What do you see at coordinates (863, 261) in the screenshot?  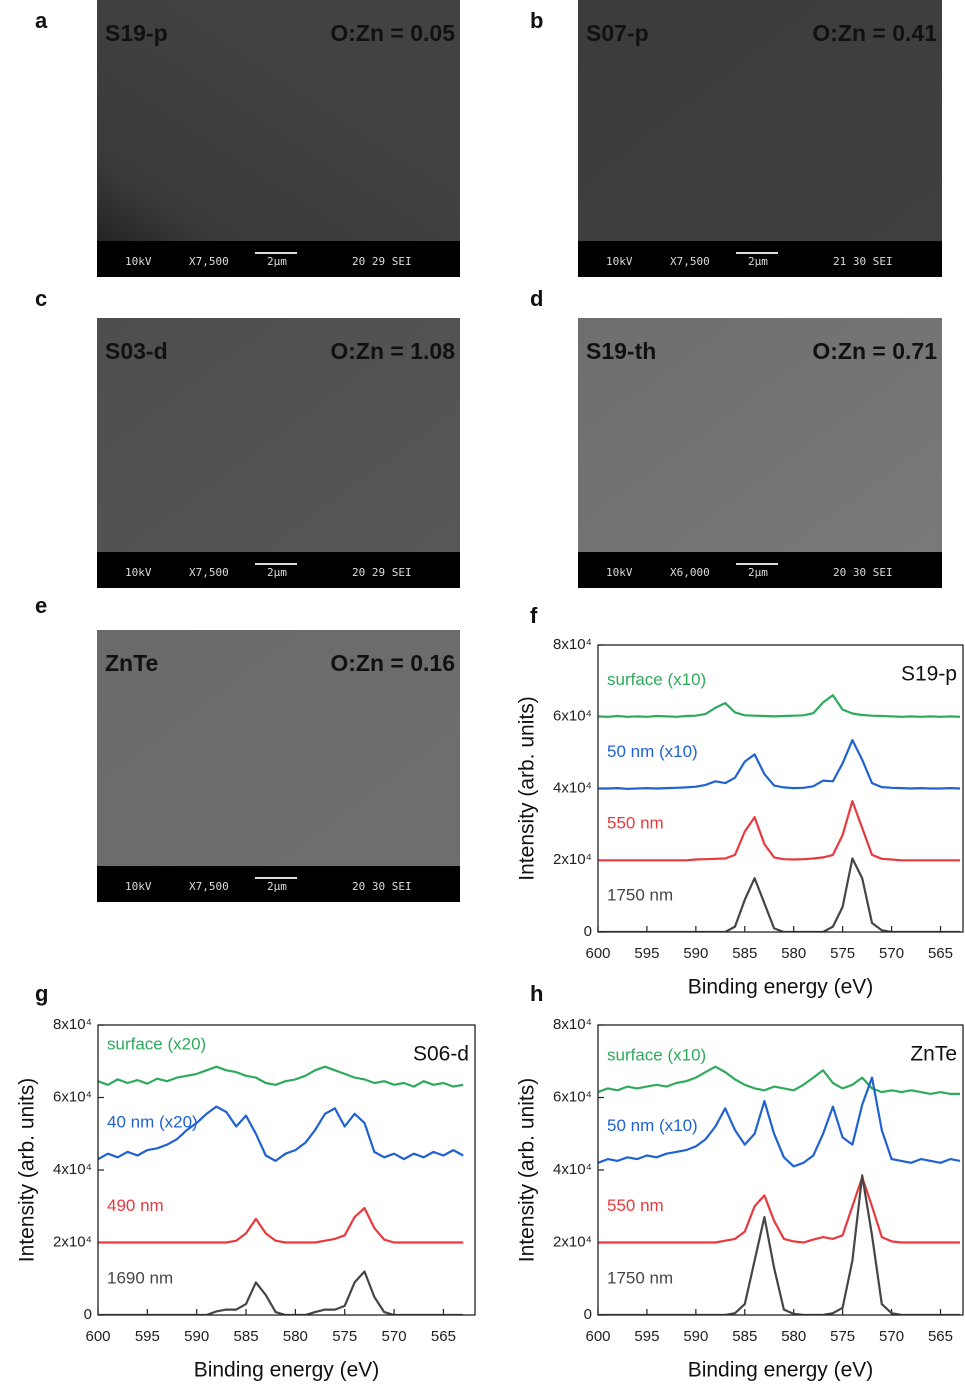 I see `sem-info: 21 30 SEI` at bounding box center [863, 261].